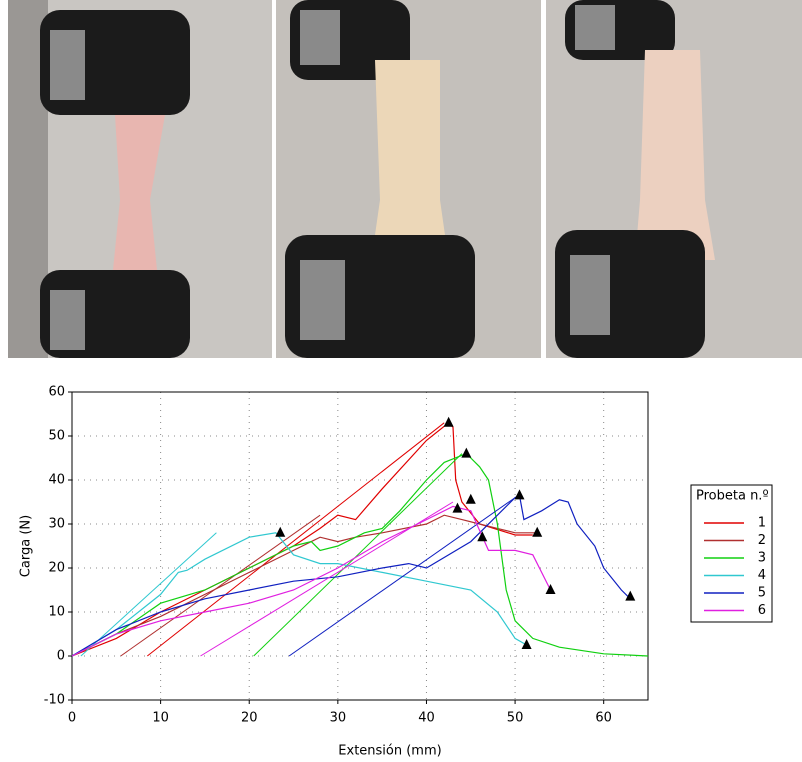 Image resolution: width=802 pixels, height=762 pixels. I want to click on y-tick-label: -10, so click(54, 700).